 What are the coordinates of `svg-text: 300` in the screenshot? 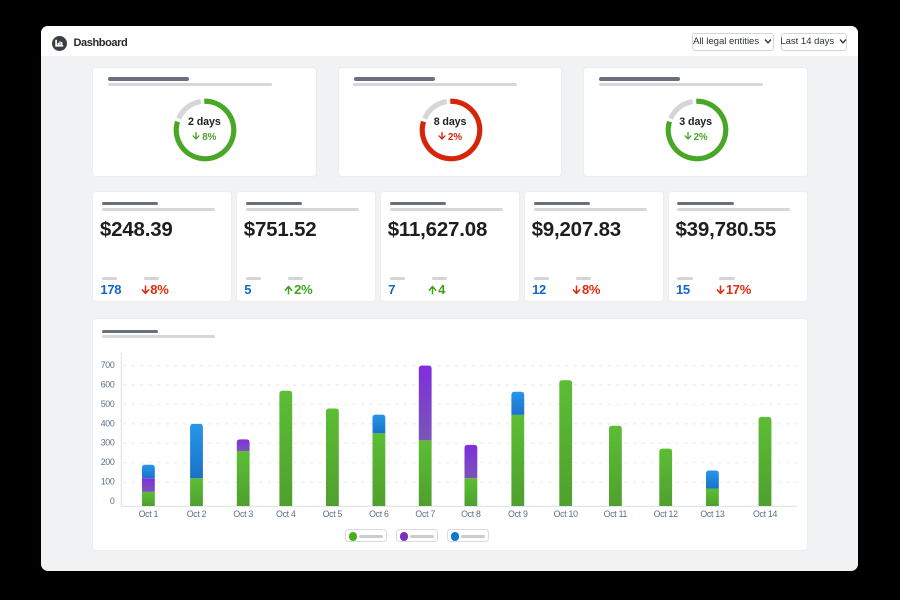 It's located at (108, 442).